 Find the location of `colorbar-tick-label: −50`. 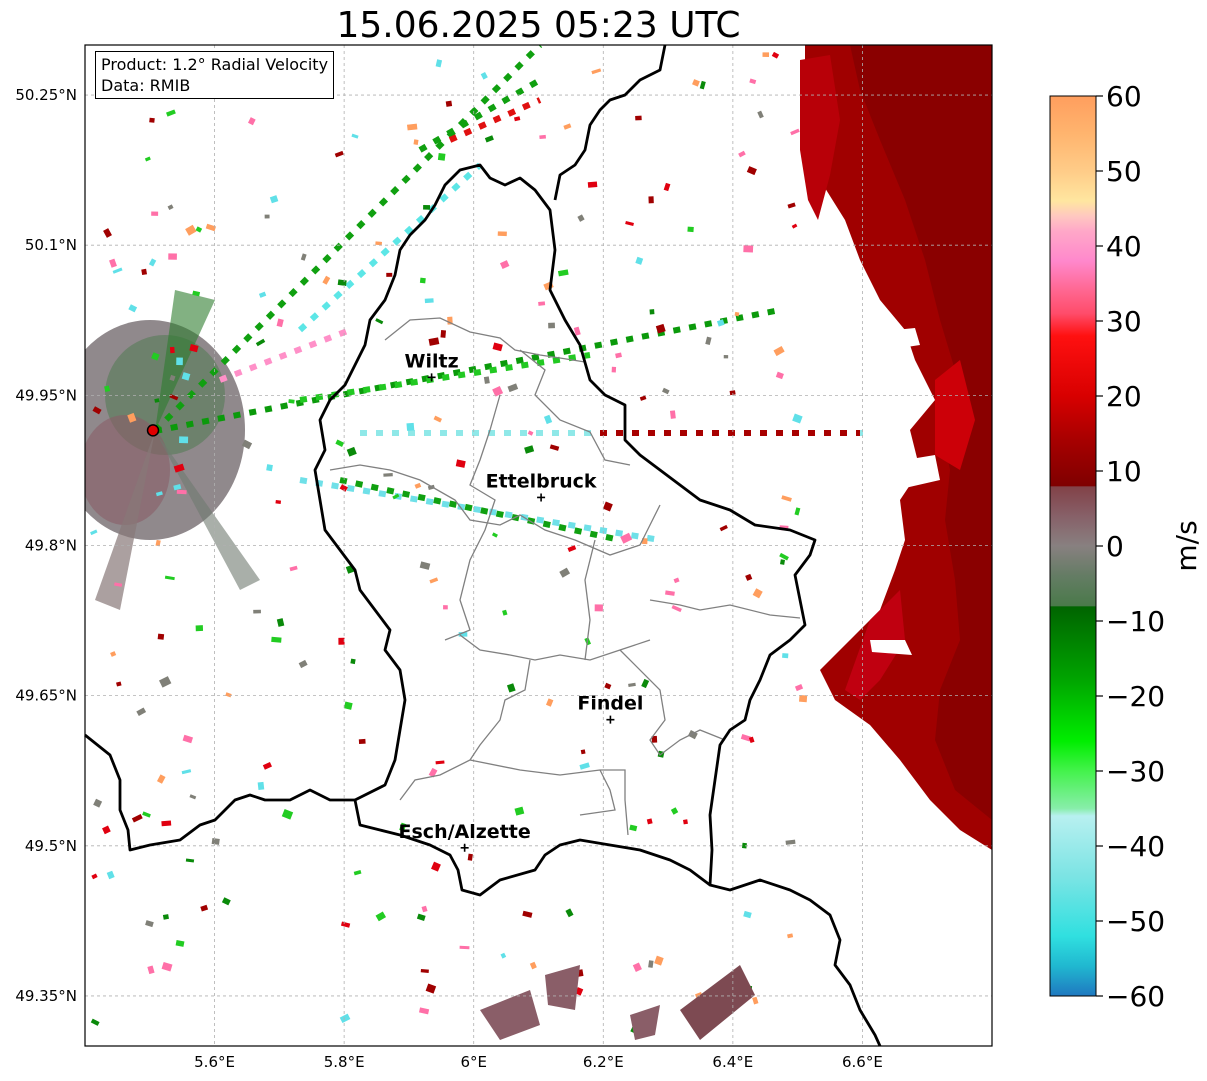

colorbar-tick-label: −50 is located at coordinates (1135, 921).